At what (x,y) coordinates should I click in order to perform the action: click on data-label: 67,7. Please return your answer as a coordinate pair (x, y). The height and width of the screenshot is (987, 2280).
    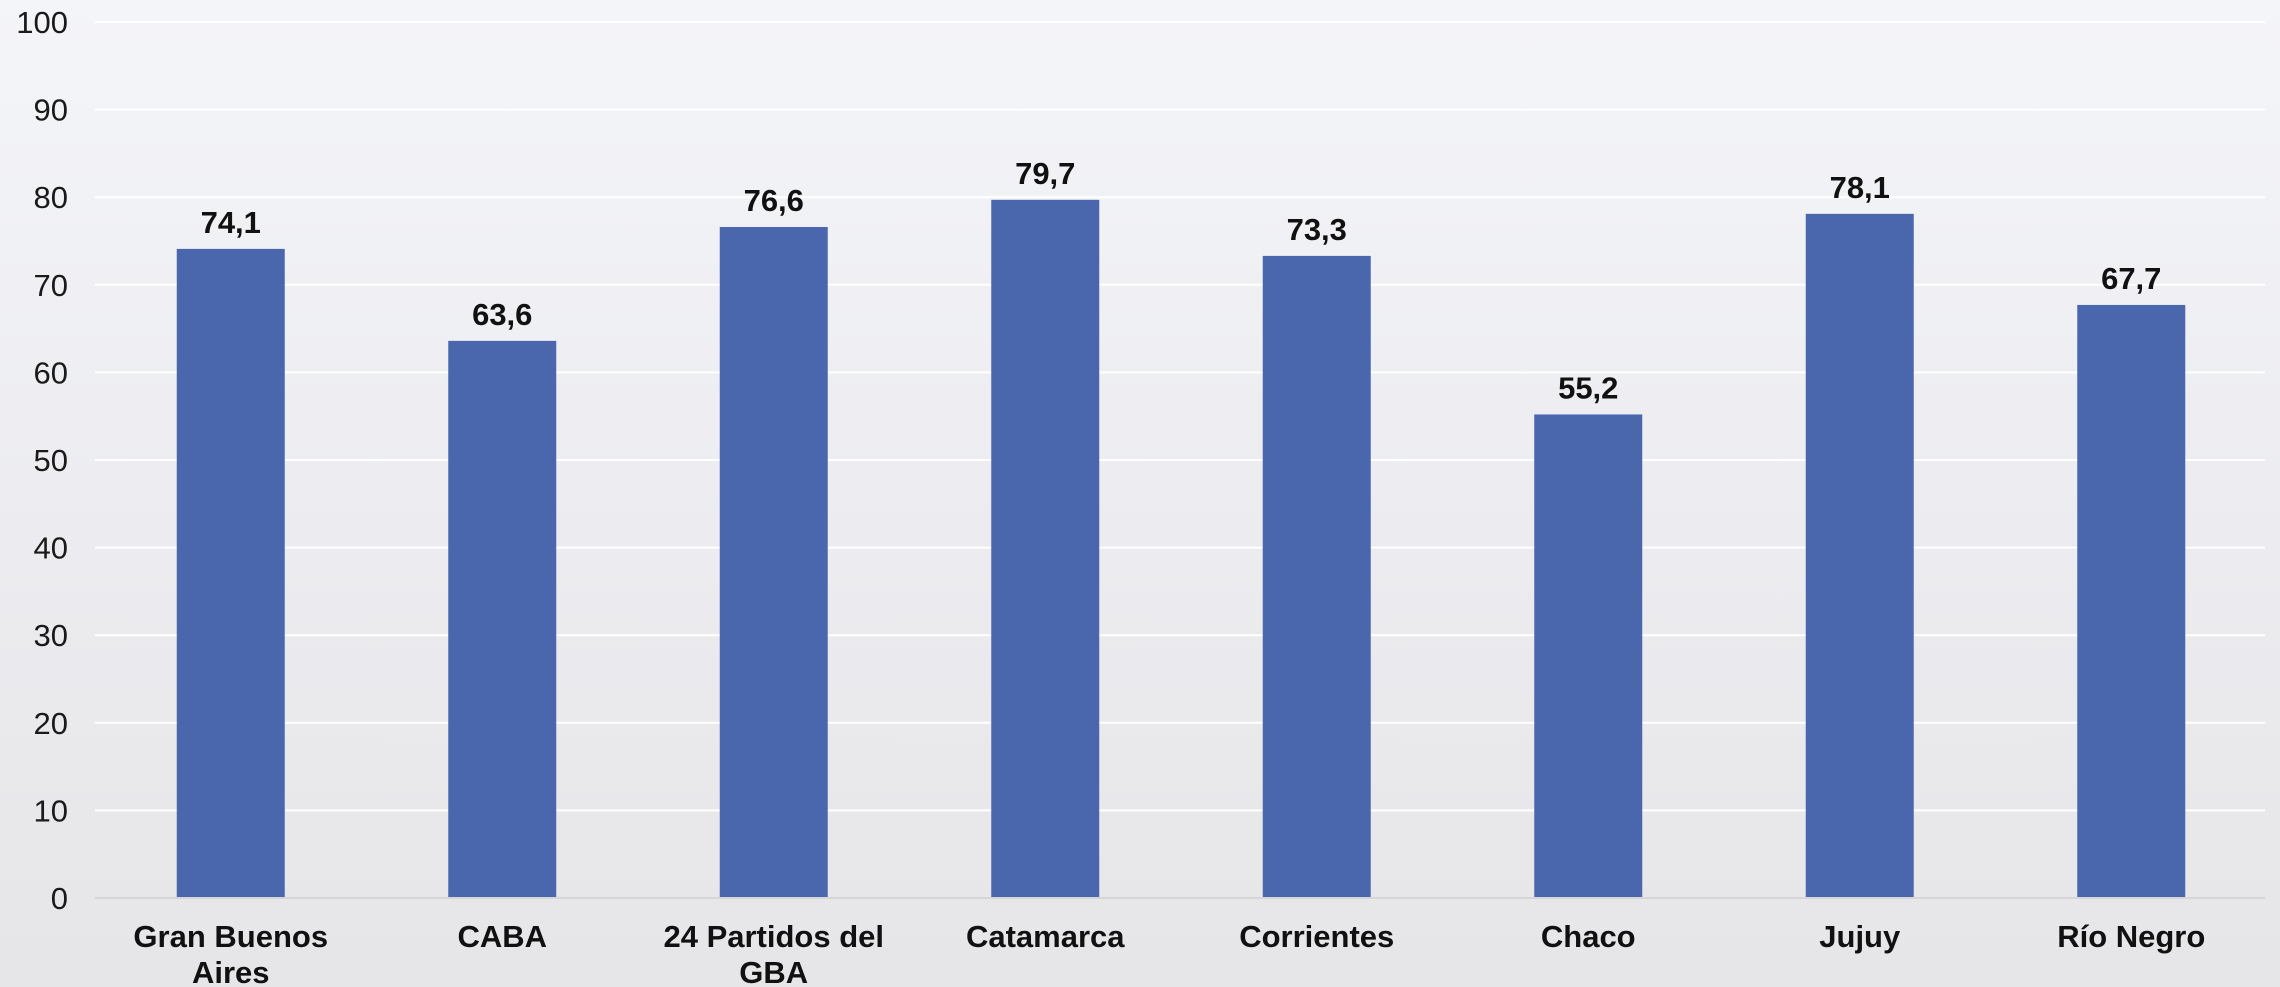
    Looking at the image, I should click on (2131, 278).